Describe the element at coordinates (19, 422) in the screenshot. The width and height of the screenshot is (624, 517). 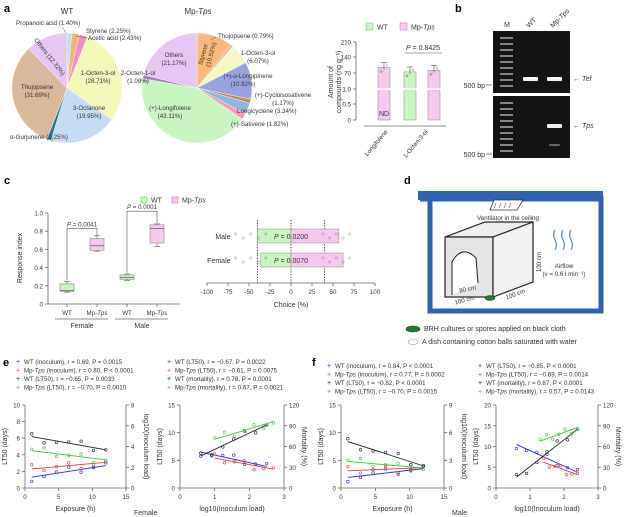
I see `y-tick-label: 8` at that location.